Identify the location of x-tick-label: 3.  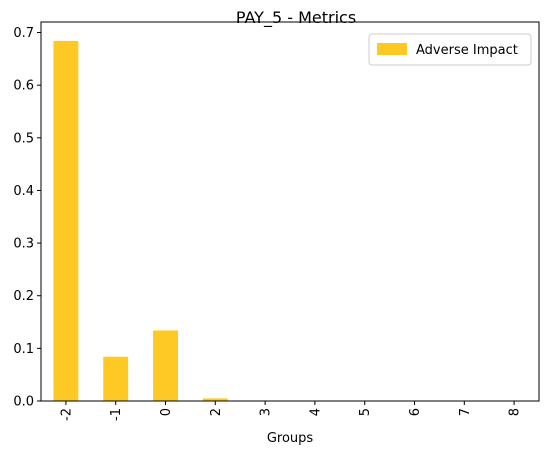
(266, 412).